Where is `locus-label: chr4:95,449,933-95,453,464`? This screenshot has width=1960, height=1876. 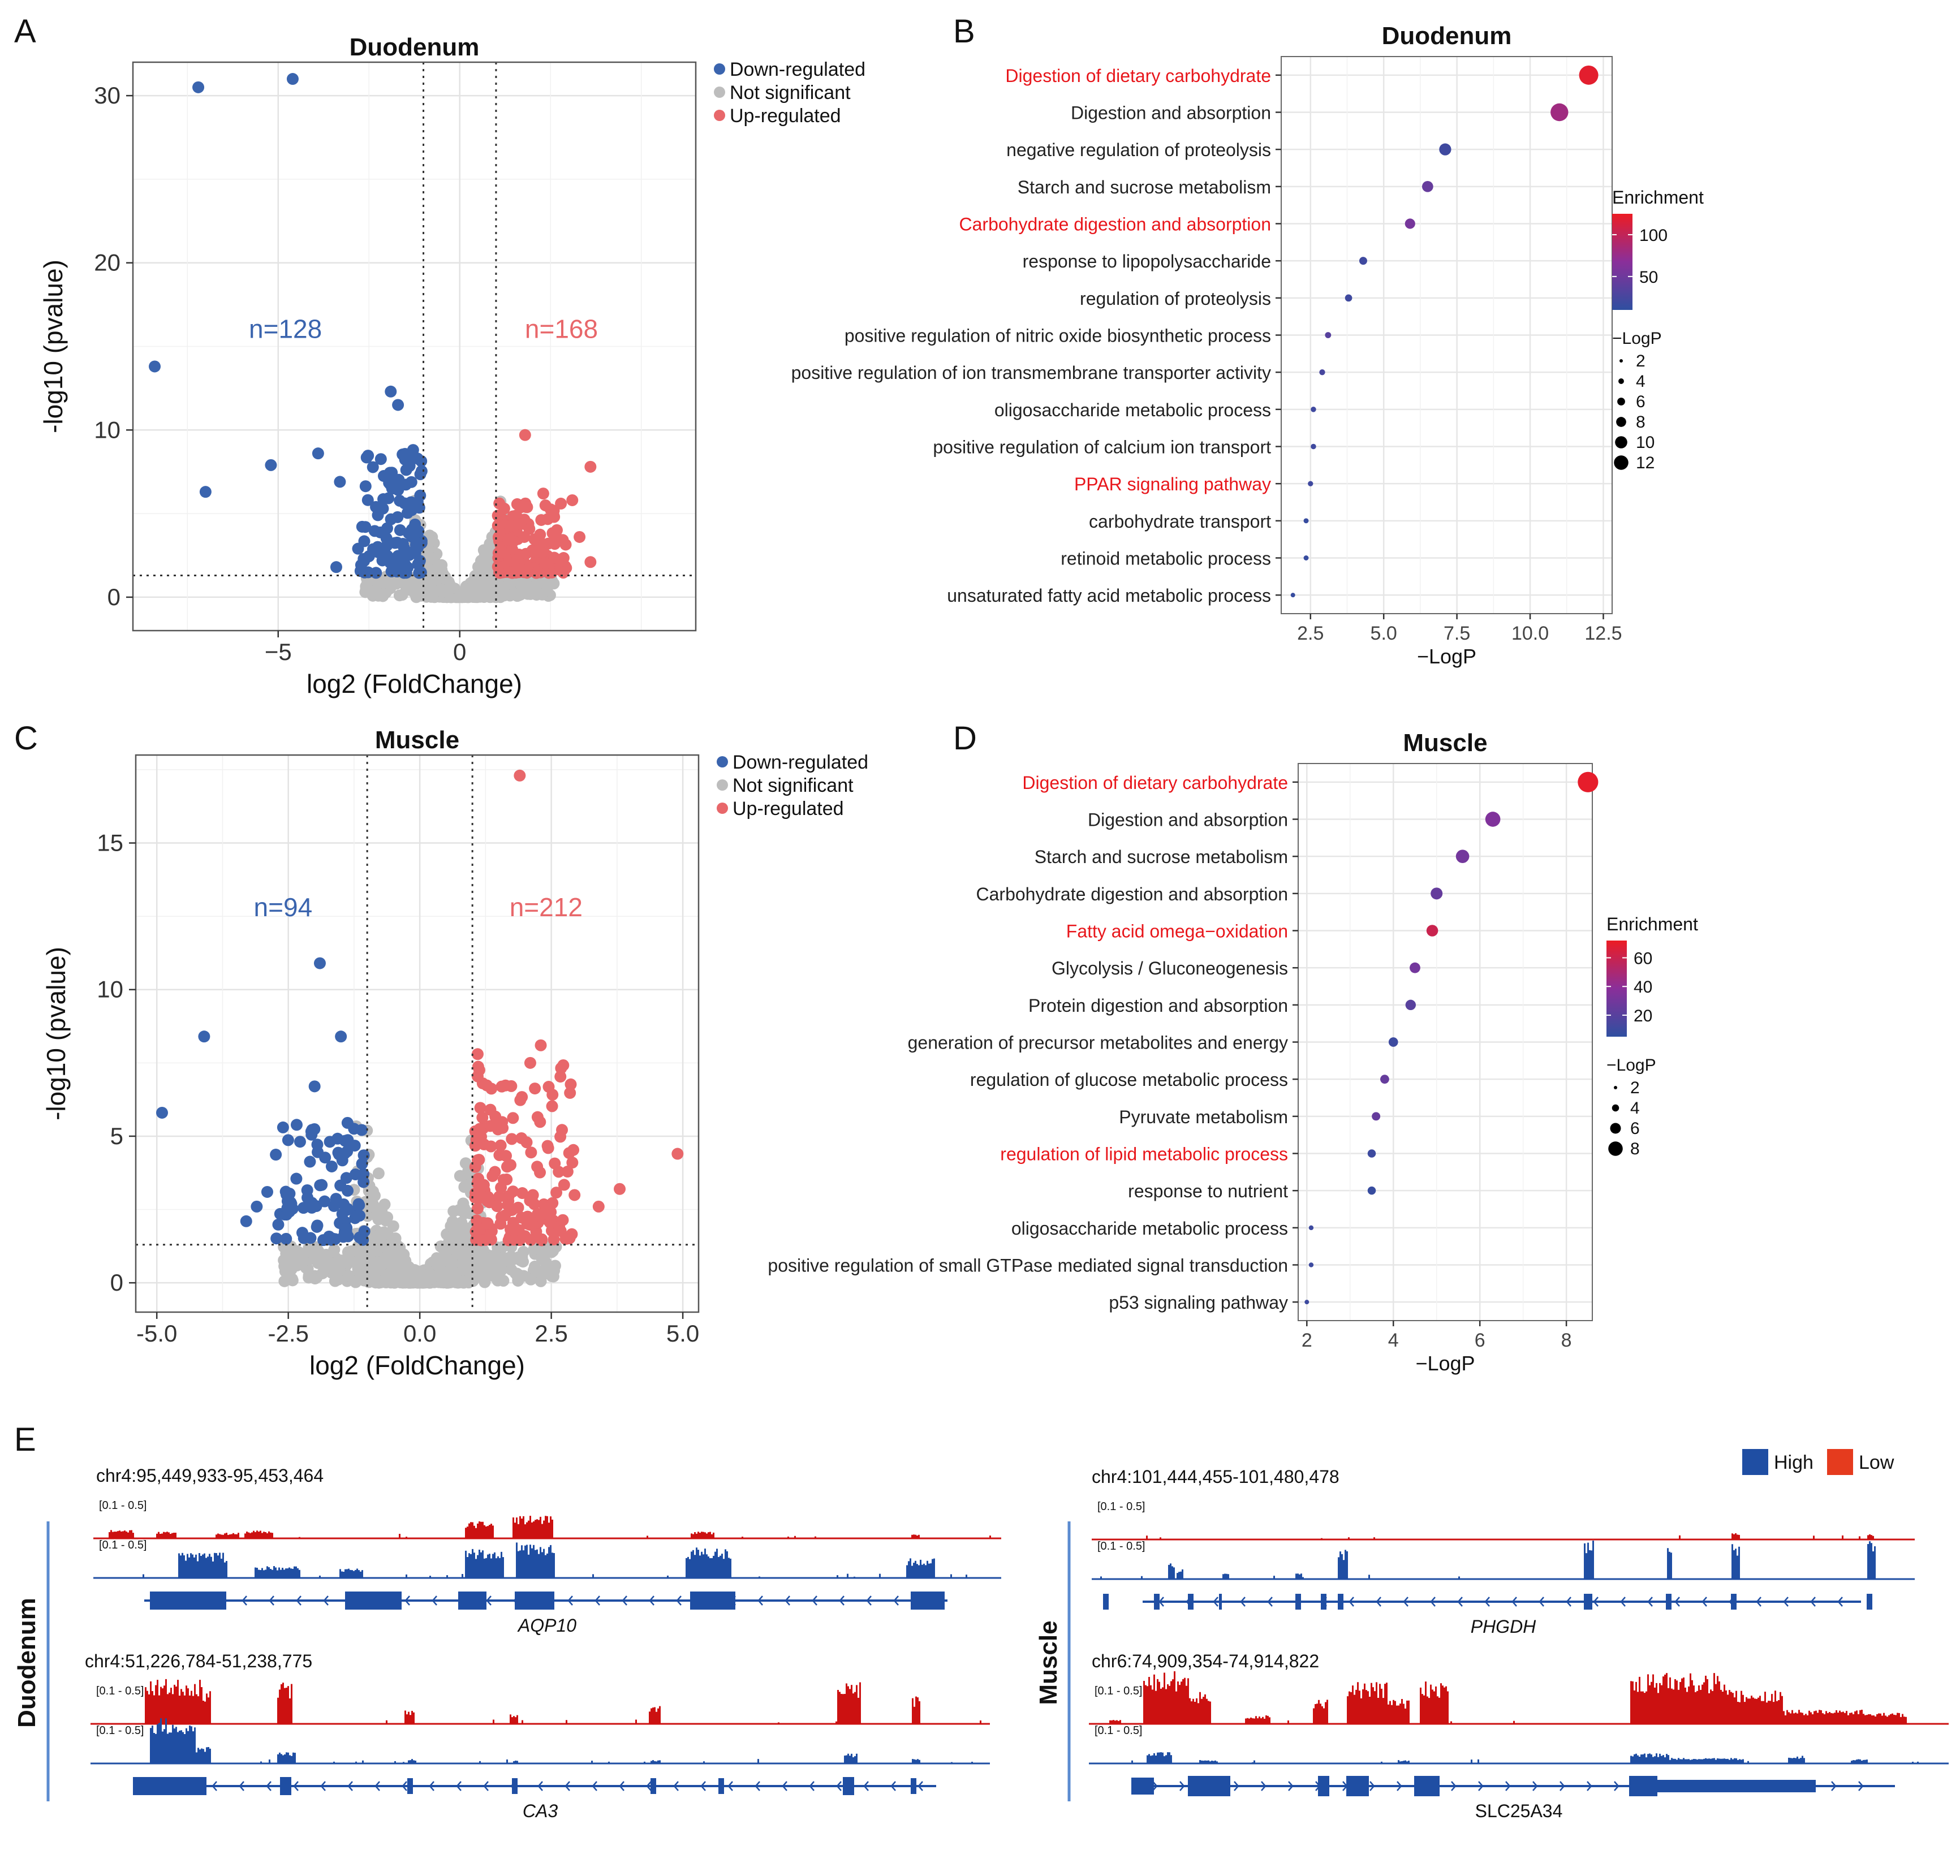
locus-label: chr4:95,449,933-95,453,464 is located at coordinates (210, 1475).